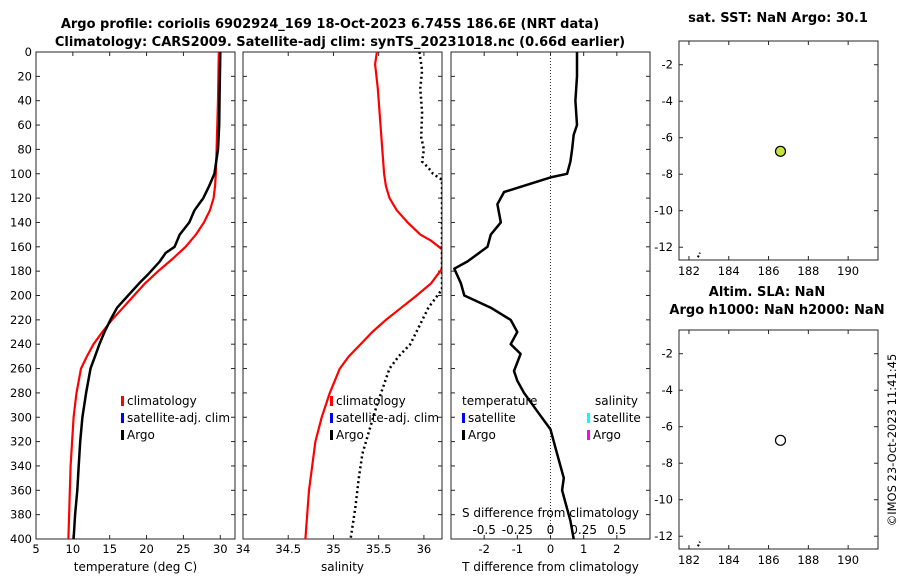 The image size is (900, 580). Describe the element at coordinates (28, 52) in the screenshot. I see `depth-tick-label: 0` at that location.